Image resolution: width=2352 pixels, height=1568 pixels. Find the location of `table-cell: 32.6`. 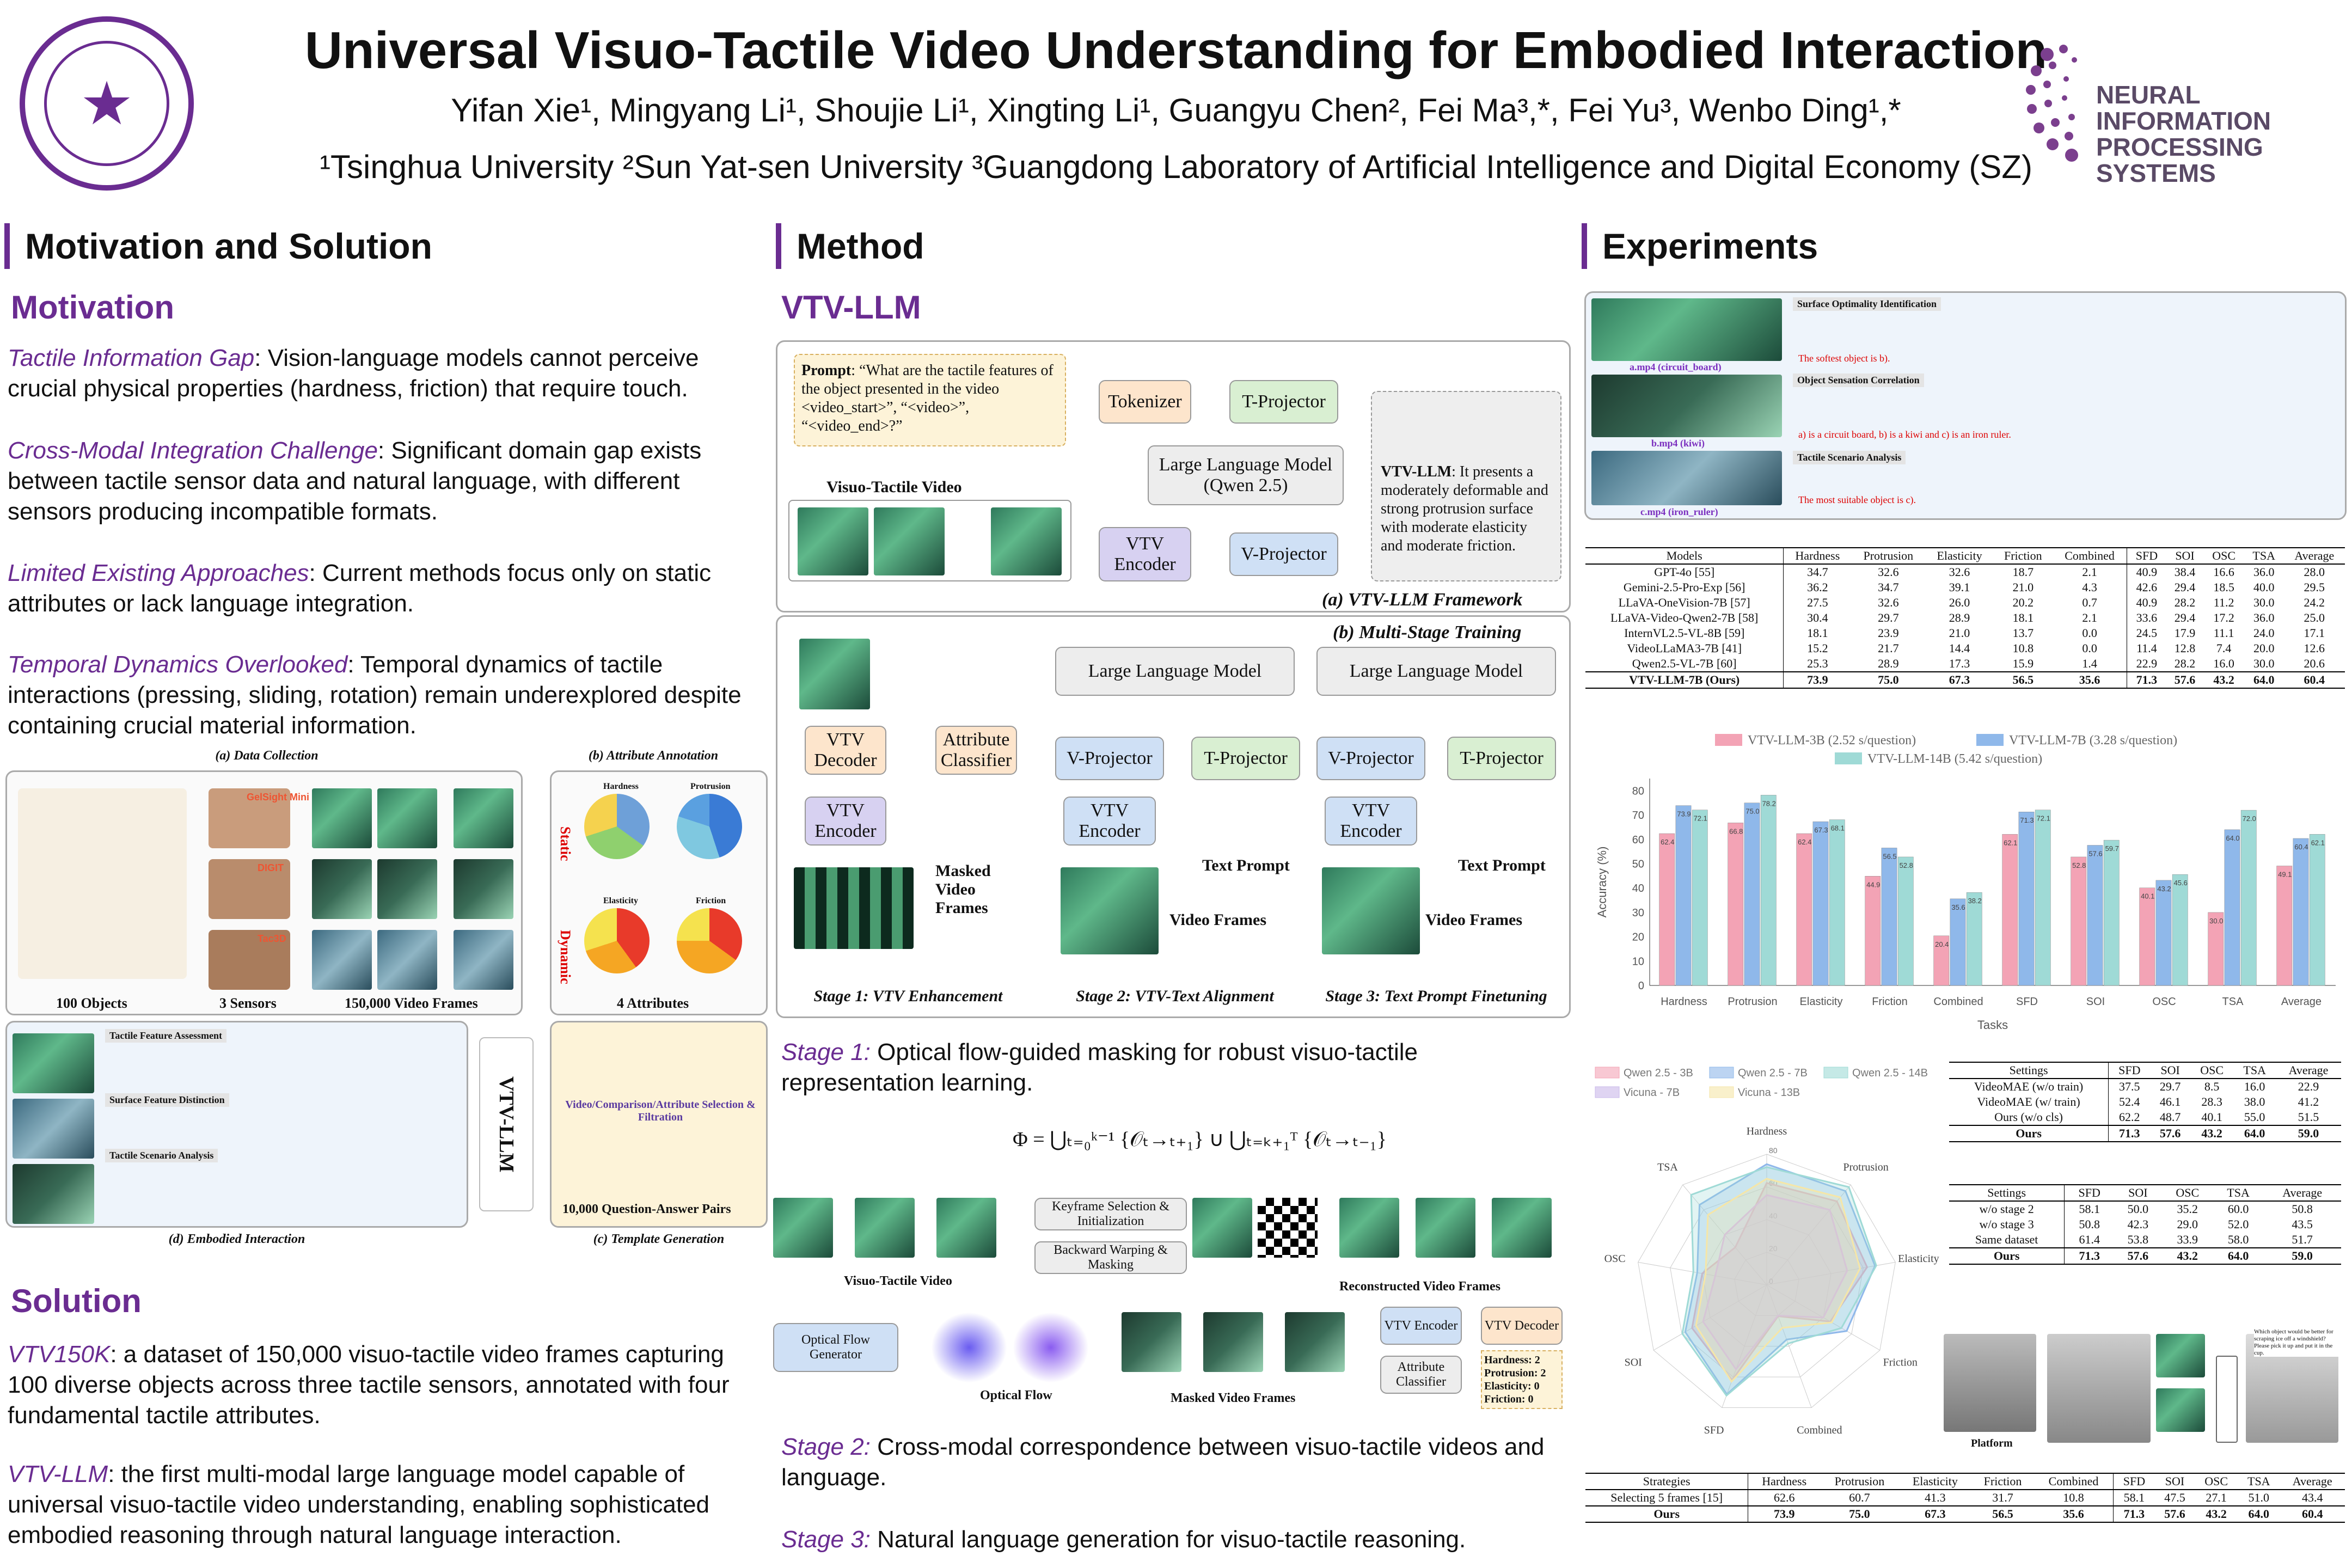

table-cell: 32.6 is located at coordinates (1959, 572).